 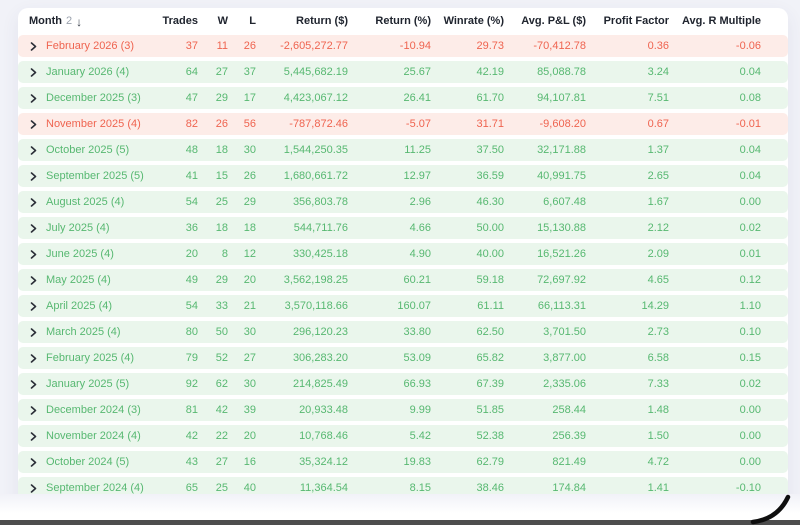 What do you see at coordinates (420, 227) in the screenshot?
I see `cell-return-pct: 4.66` at bounding box center [420, 227].